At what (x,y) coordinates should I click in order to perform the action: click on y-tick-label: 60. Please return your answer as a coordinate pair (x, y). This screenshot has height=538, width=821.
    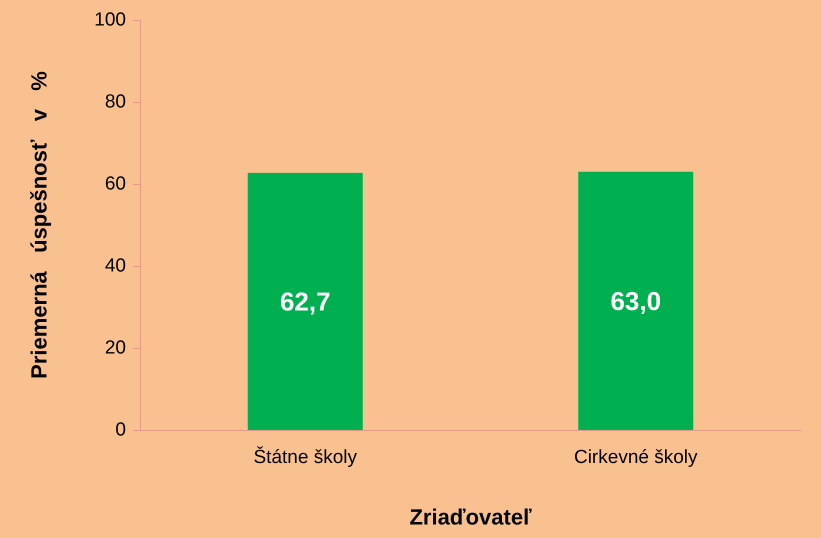
    Looking at the image, I should click on (115, 184).